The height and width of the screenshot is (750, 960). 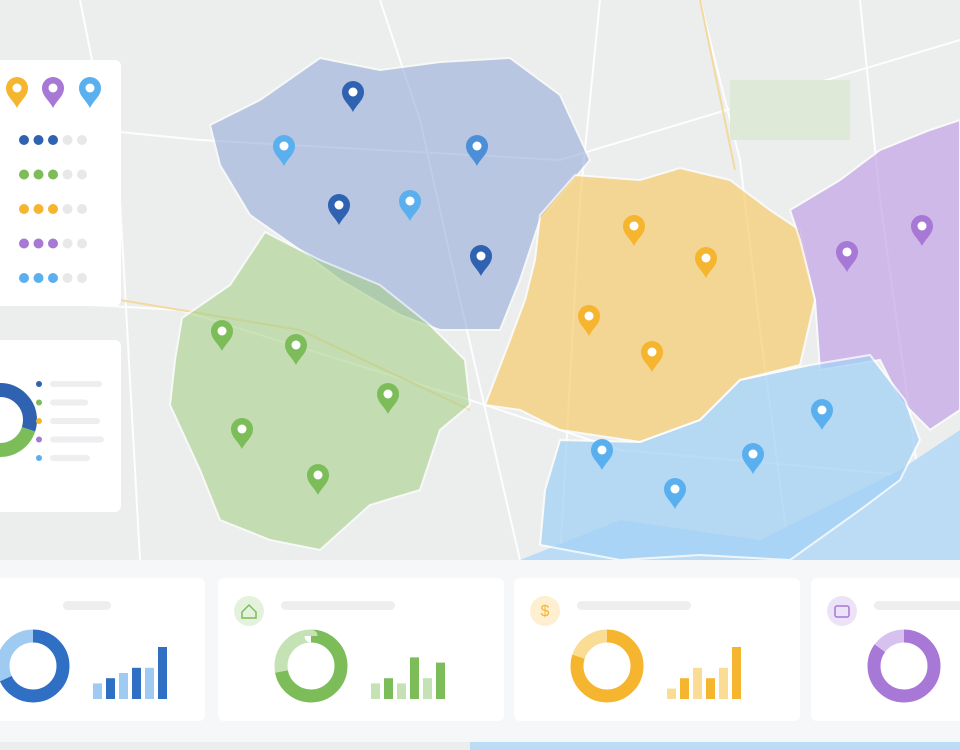 I want to click on legend-rows, so click(x=54, y=179).